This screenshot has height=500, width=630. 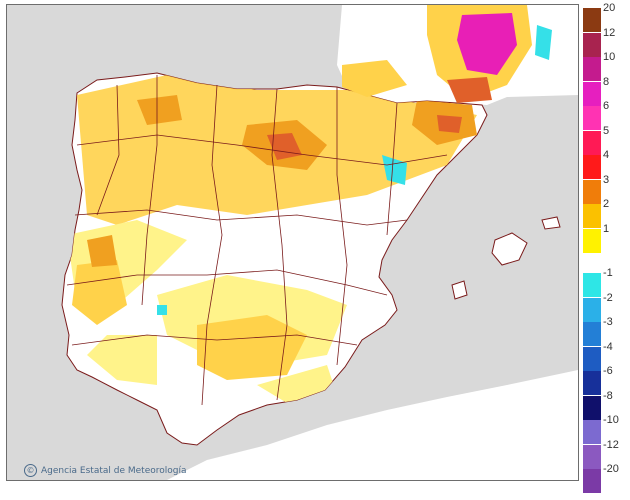 What do you see at coordinates (605, 66) in the screenshot?
I see `legend-row: 10` at bounding box center [605, 66].